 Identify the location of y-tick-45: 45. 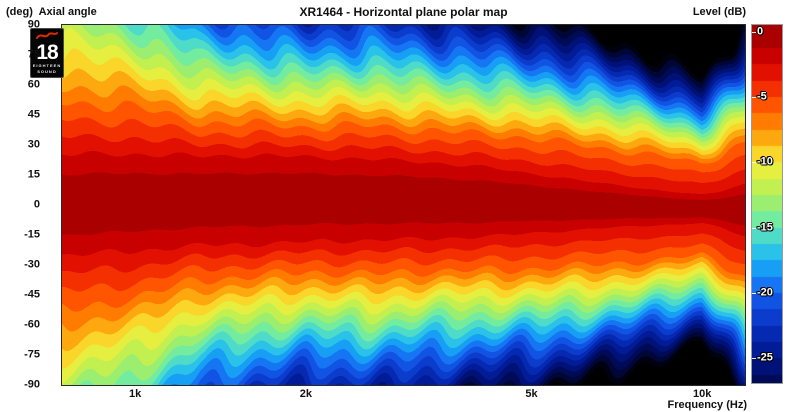
(33, 114).